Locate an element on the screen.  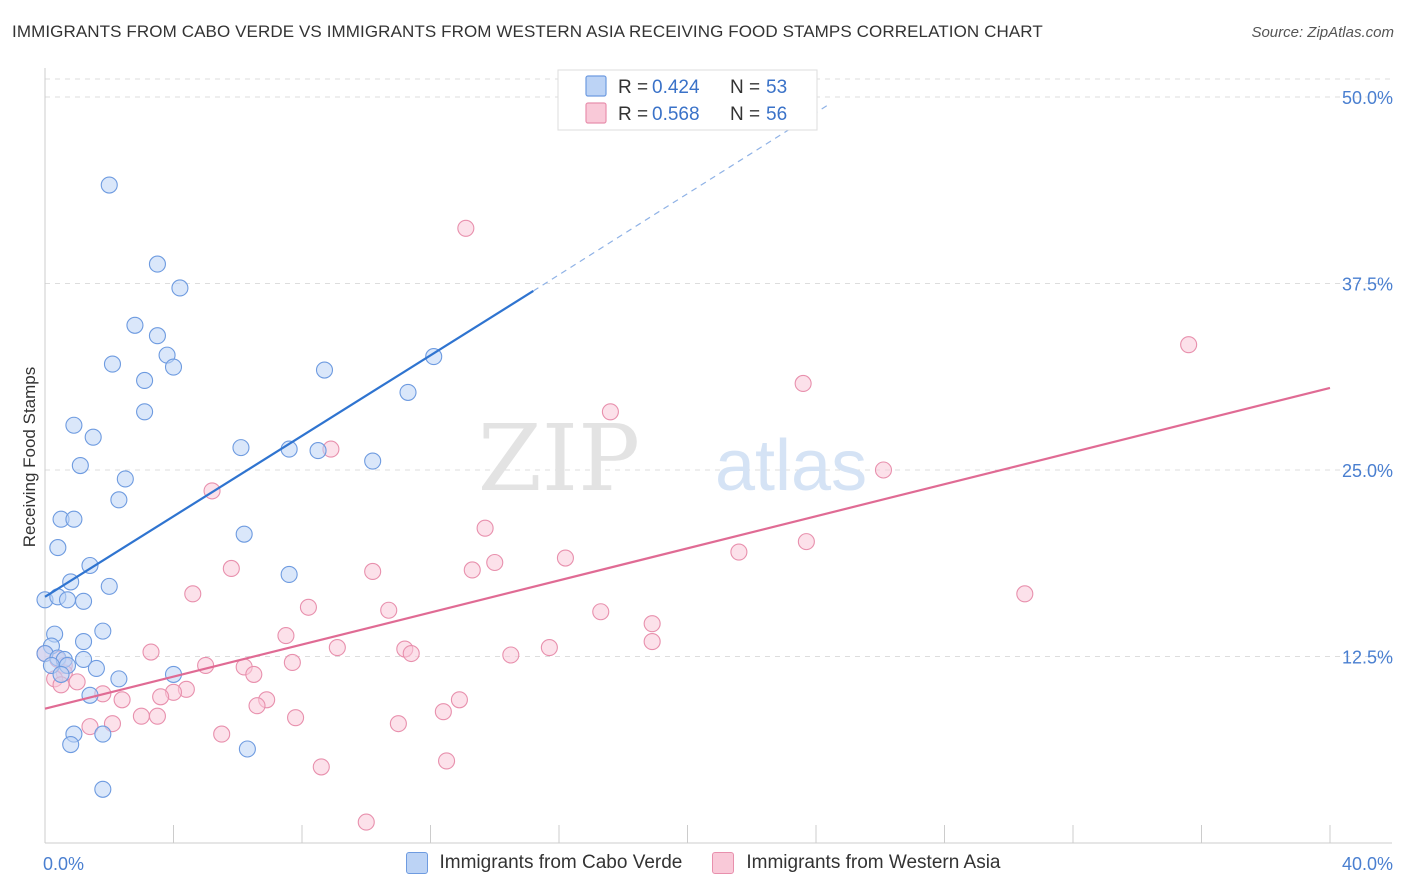
x-tick-label-1: 40.0% is located at coordinates (1367, 864).